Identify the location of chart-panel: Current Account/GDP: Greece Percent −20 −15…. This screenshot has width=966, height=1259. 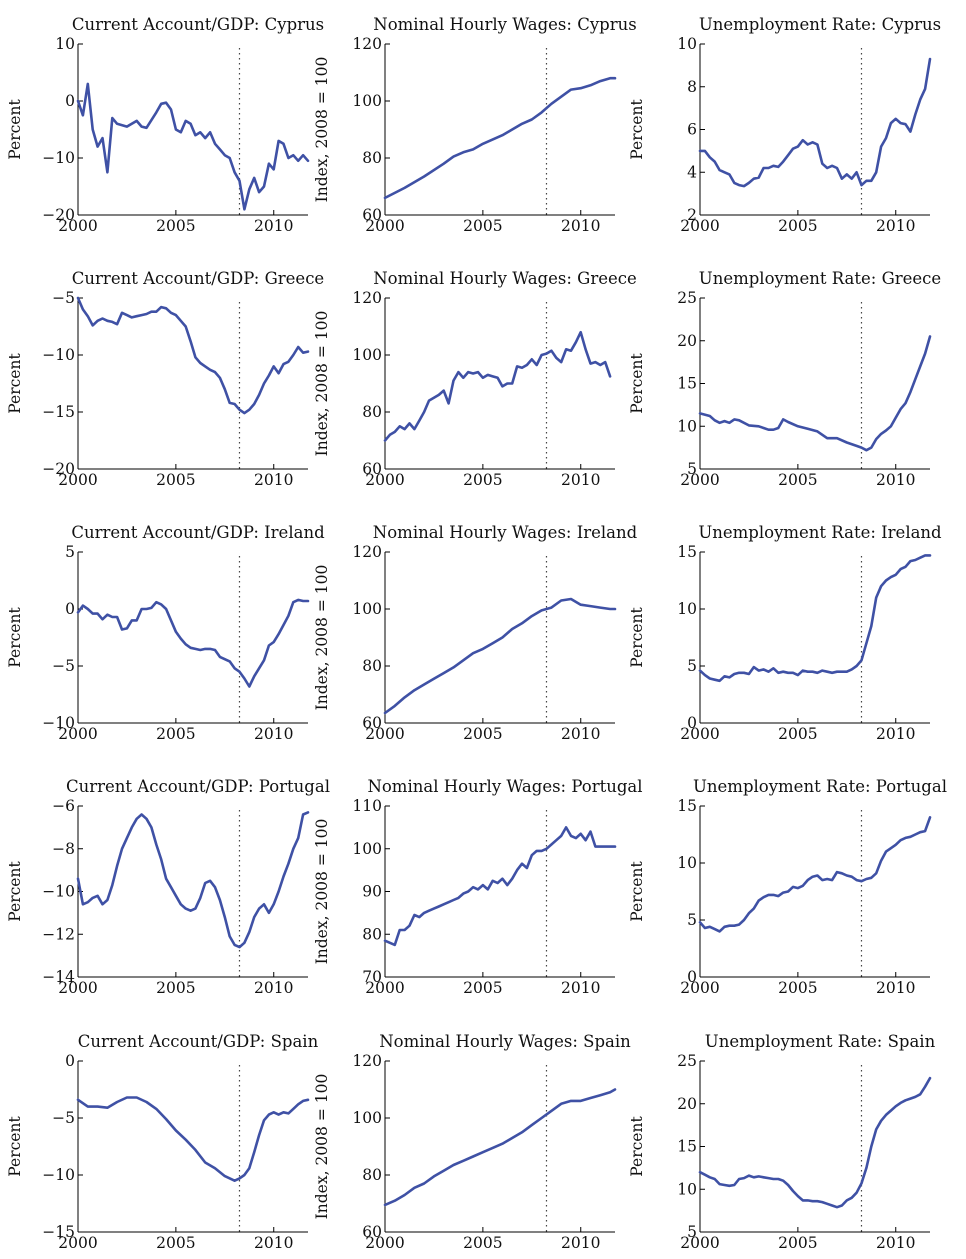
(165, 379).